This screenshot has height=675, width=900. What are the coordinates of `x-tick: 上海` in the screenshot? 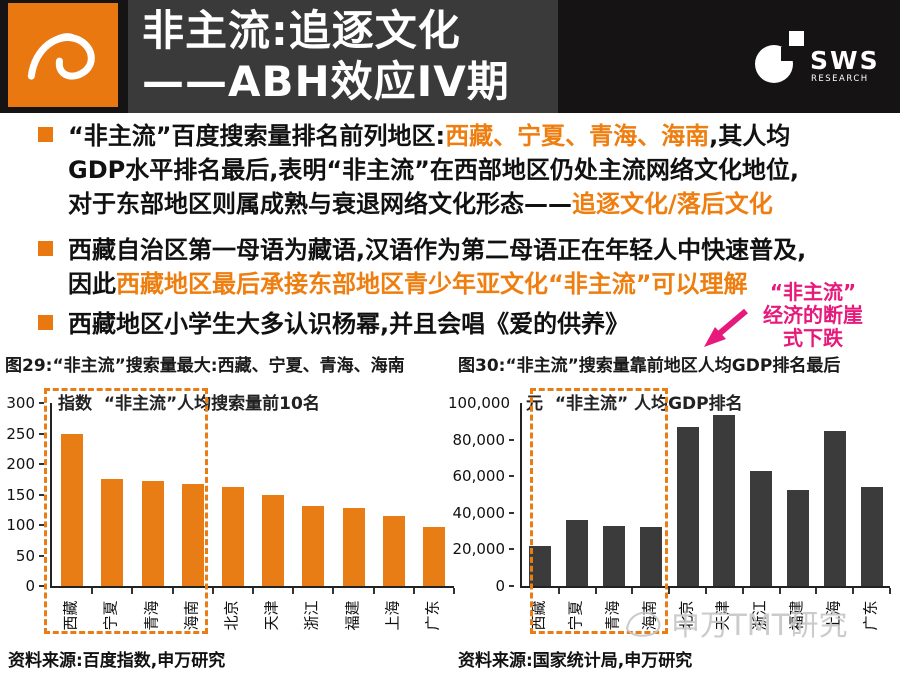 It's located at (392, 615).